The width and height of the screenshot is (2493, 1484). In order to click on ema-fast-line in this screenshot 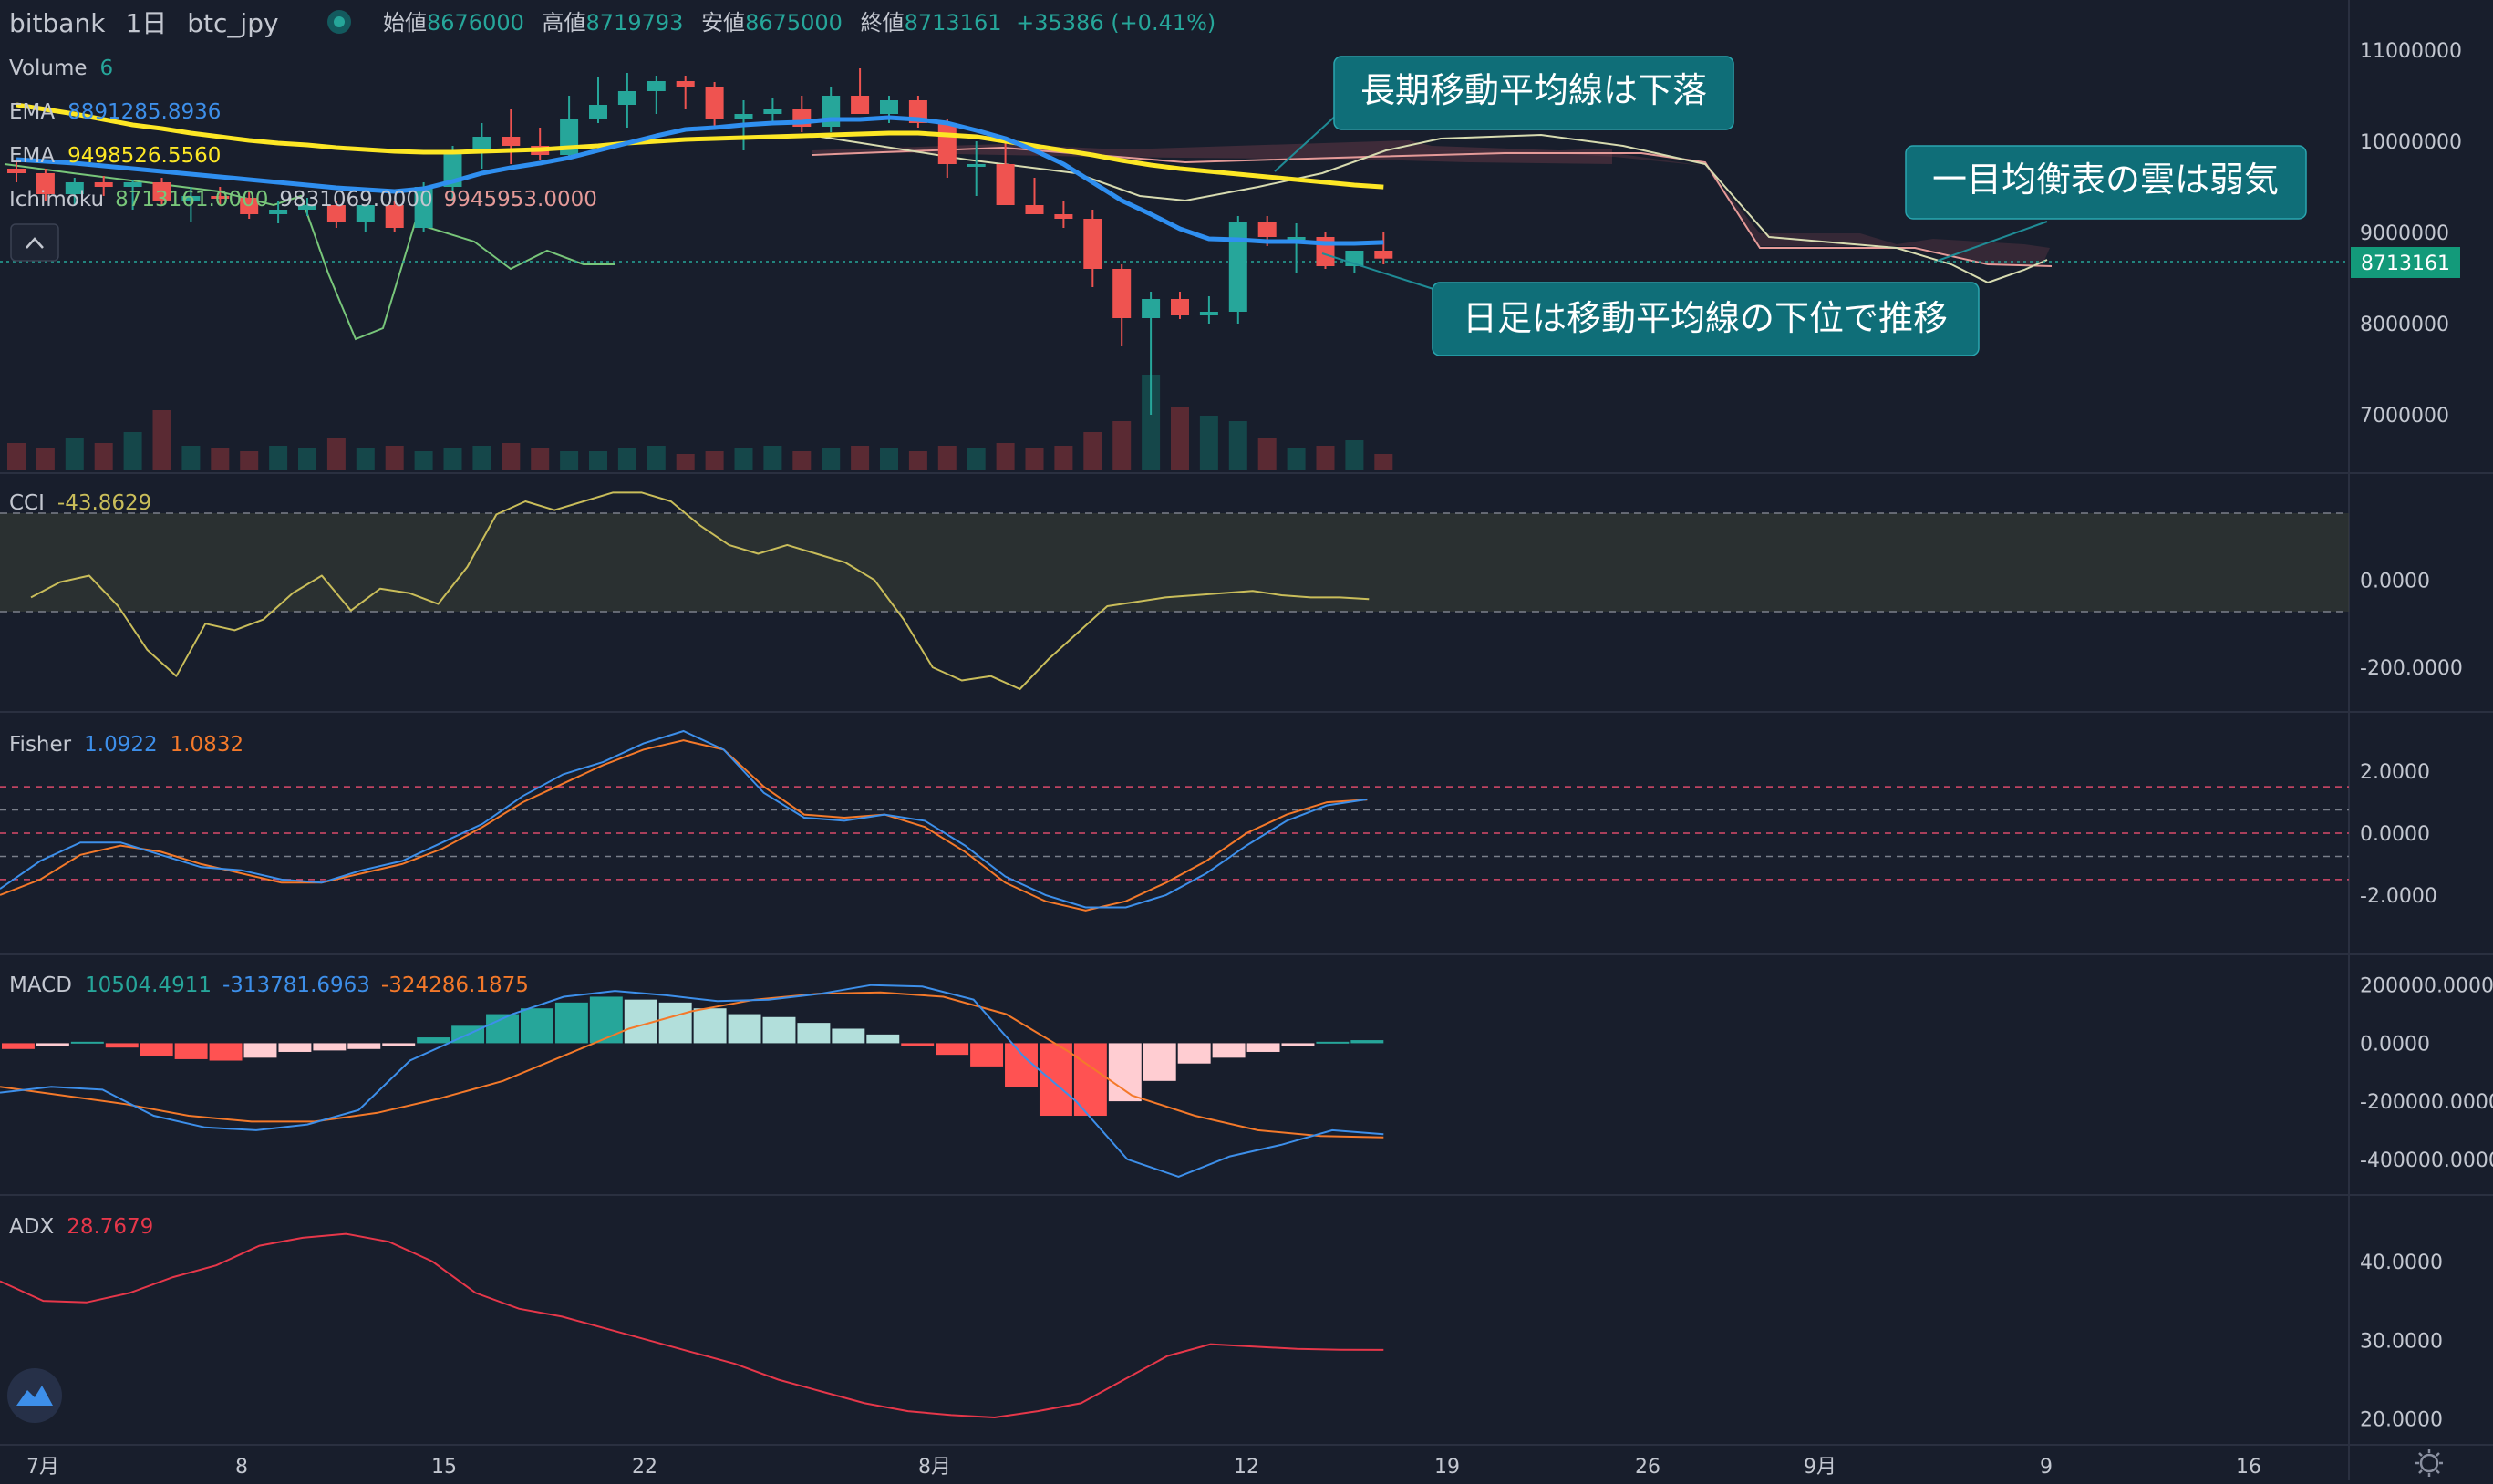, I will do `click(700, 180)`.